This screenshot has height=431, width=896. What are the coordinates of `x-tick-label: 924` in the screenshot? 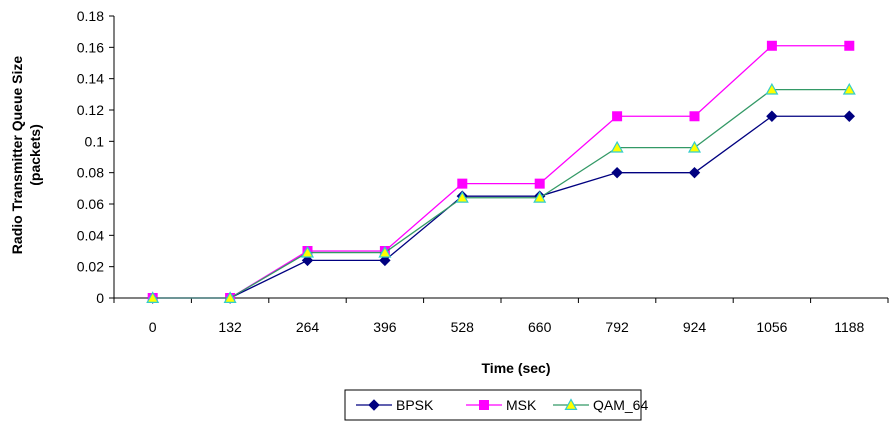 It's located at (695, 327).